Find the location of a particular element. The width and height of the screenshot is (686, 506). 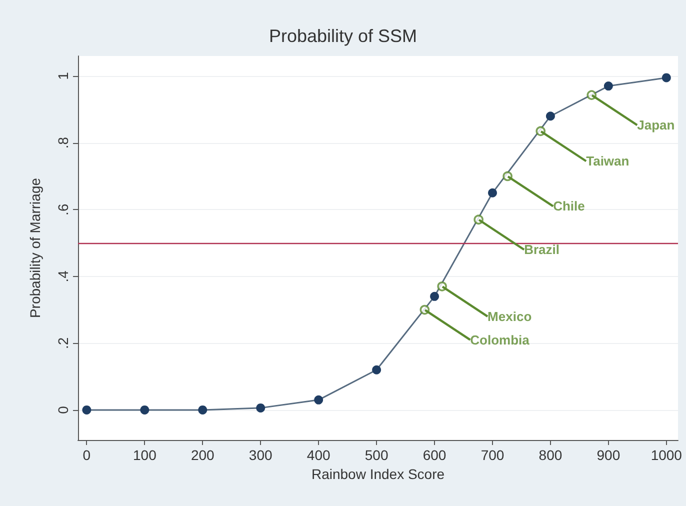

x-tick-label: 300 is located at coordinates (260, 455).